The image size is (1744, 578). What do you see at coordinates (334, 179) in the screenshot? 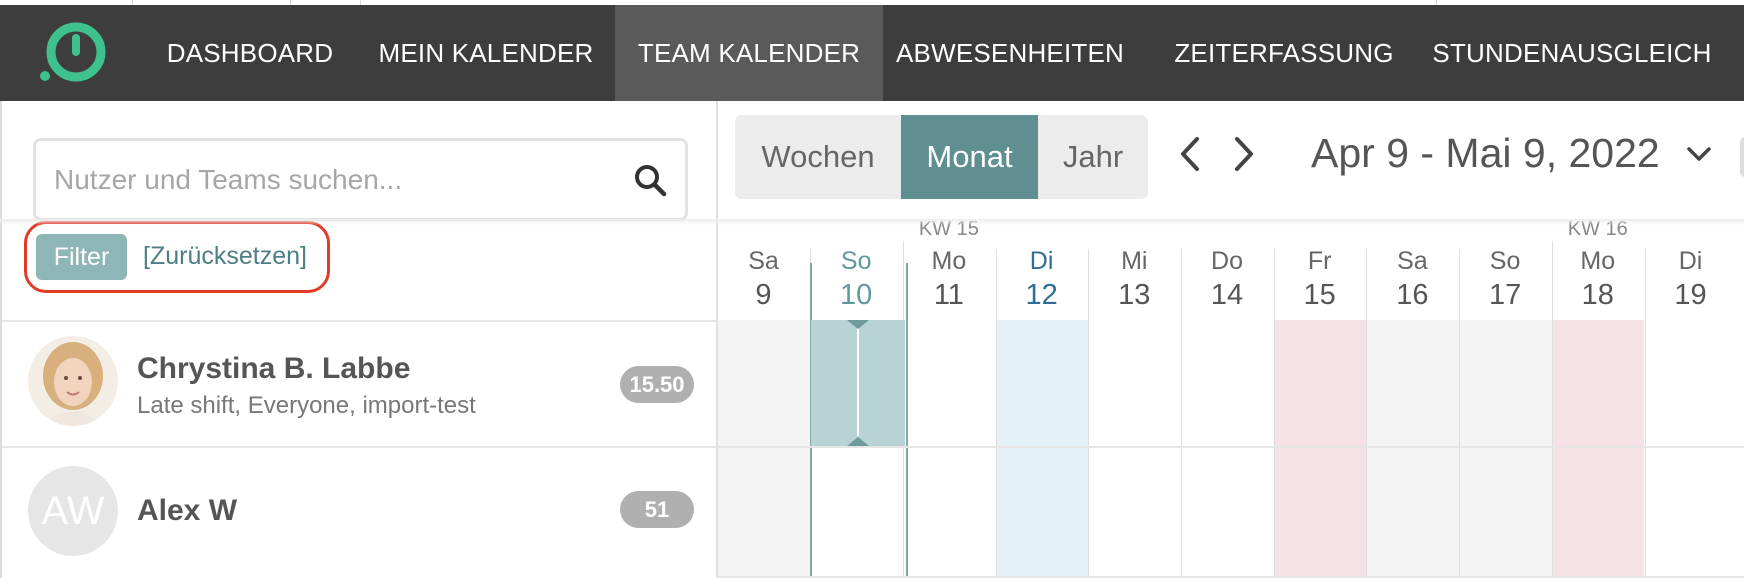
I see `search-input` at bounding box center [334, 179].